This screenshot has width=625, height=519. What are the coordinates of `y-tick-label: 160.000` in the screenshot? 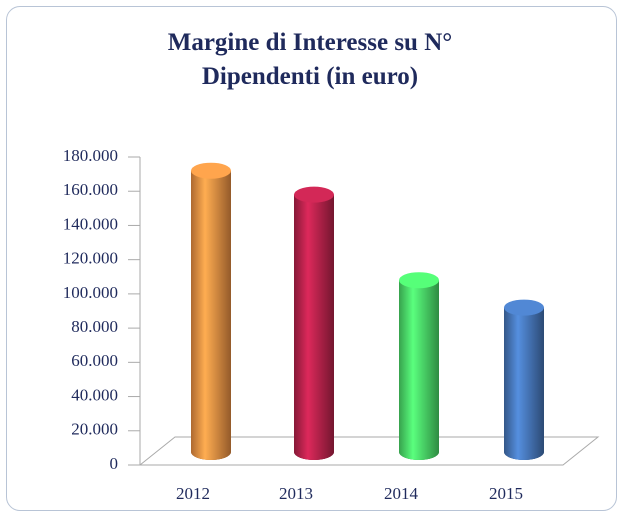 It's located at (90, 189).